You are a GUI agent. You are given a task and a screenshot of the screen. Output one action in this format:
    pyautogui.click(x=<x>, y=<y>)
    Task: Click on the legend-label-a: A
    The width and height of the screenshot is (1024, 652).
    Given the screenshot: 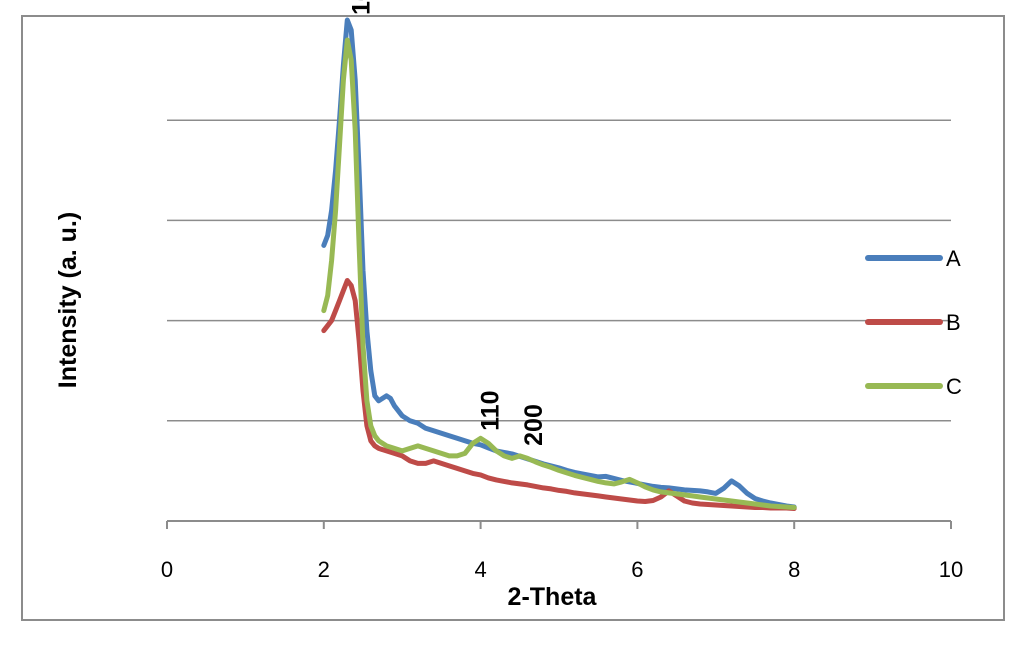 What is the action you would take?
    pyautogui.click(x=953, y=258)
    